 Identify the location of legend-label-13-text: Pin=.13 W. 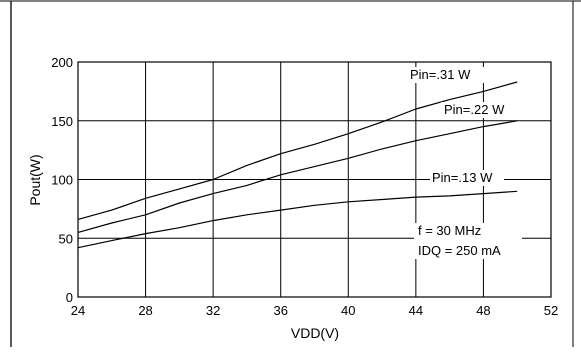
(462, 177).